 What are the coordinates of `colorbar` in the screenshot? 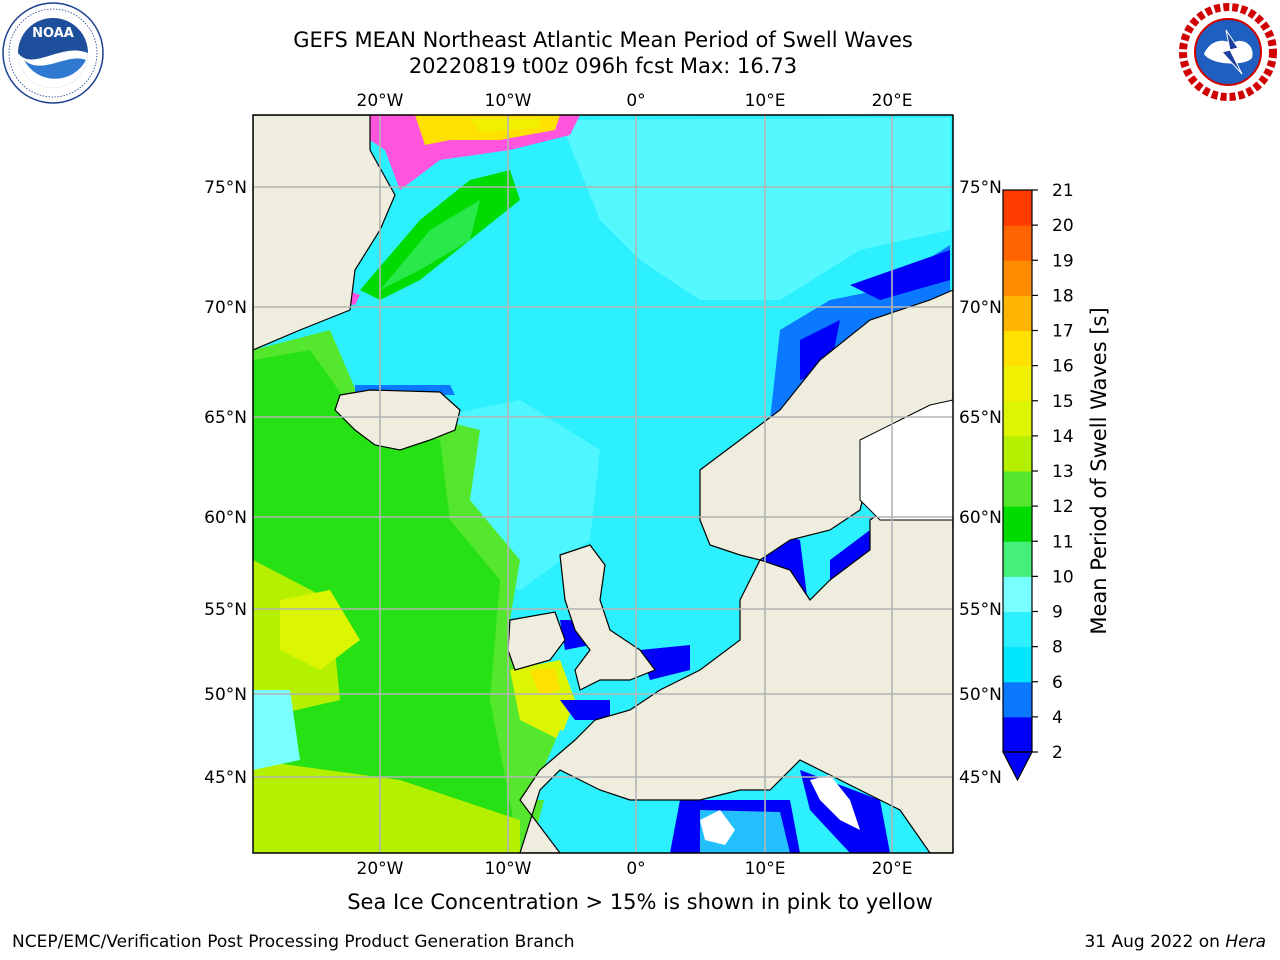 It's located at (1017, 485).